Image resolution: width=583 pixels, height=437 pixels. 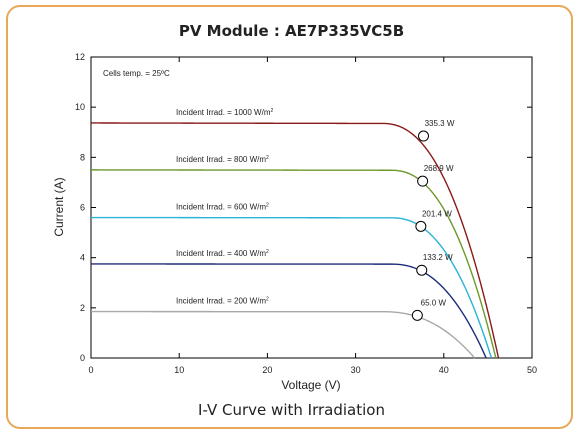 I want to click on x-tick-label: 20, so click(x=267, y=370).